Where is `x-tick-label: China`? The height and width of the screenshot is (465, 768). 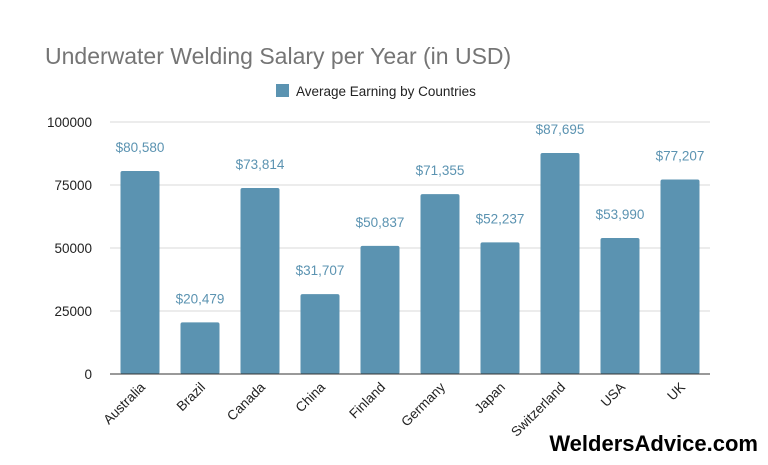
x-tick-label: China is located at coordinates (311, 397).